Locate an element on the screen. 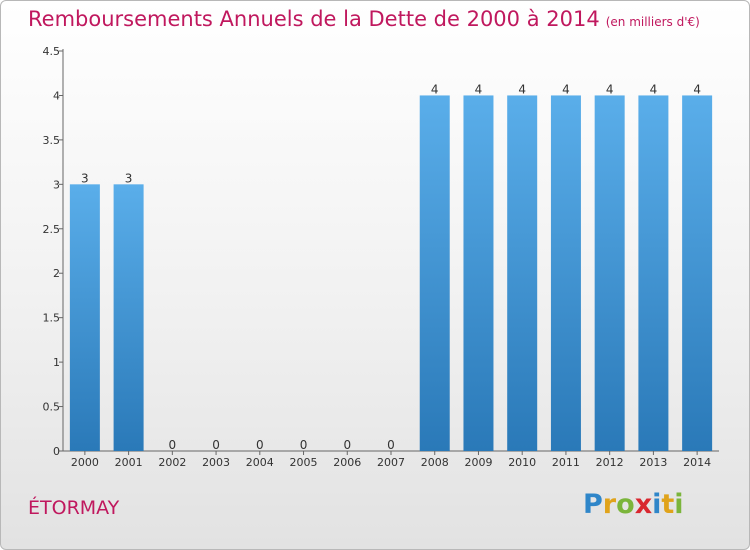 The image size is (750, 550). bar-2013 is located at coordinates (653, 273).